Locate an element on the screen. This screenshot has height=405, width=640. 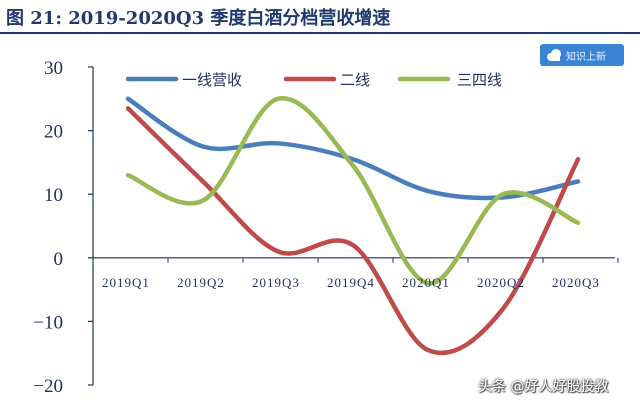
y-tick-label: 0 is located at coordinates (59, 259).